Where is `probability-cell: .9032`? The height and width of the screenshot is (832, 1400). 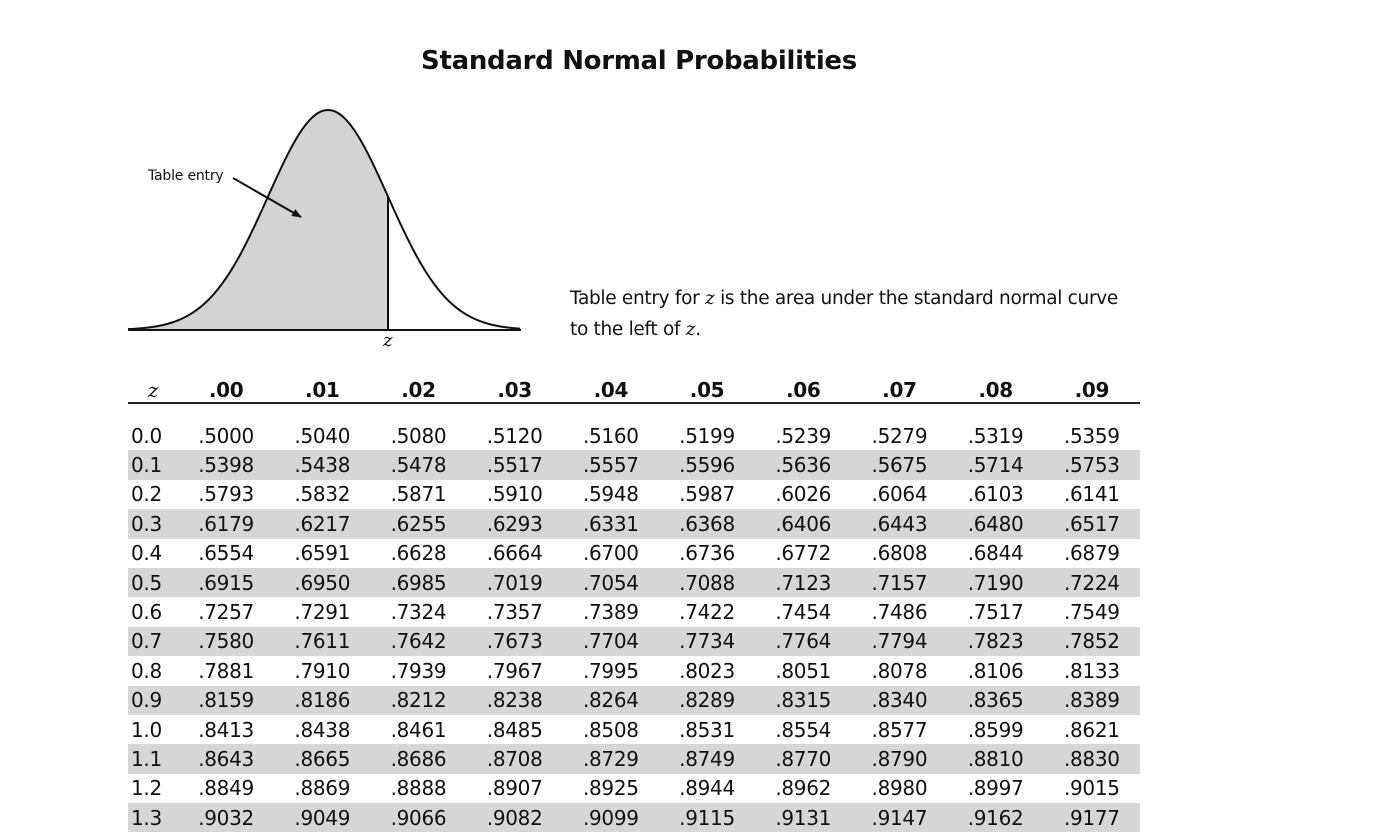 probability-cell: .9032 is located at coordinates (226, 817).